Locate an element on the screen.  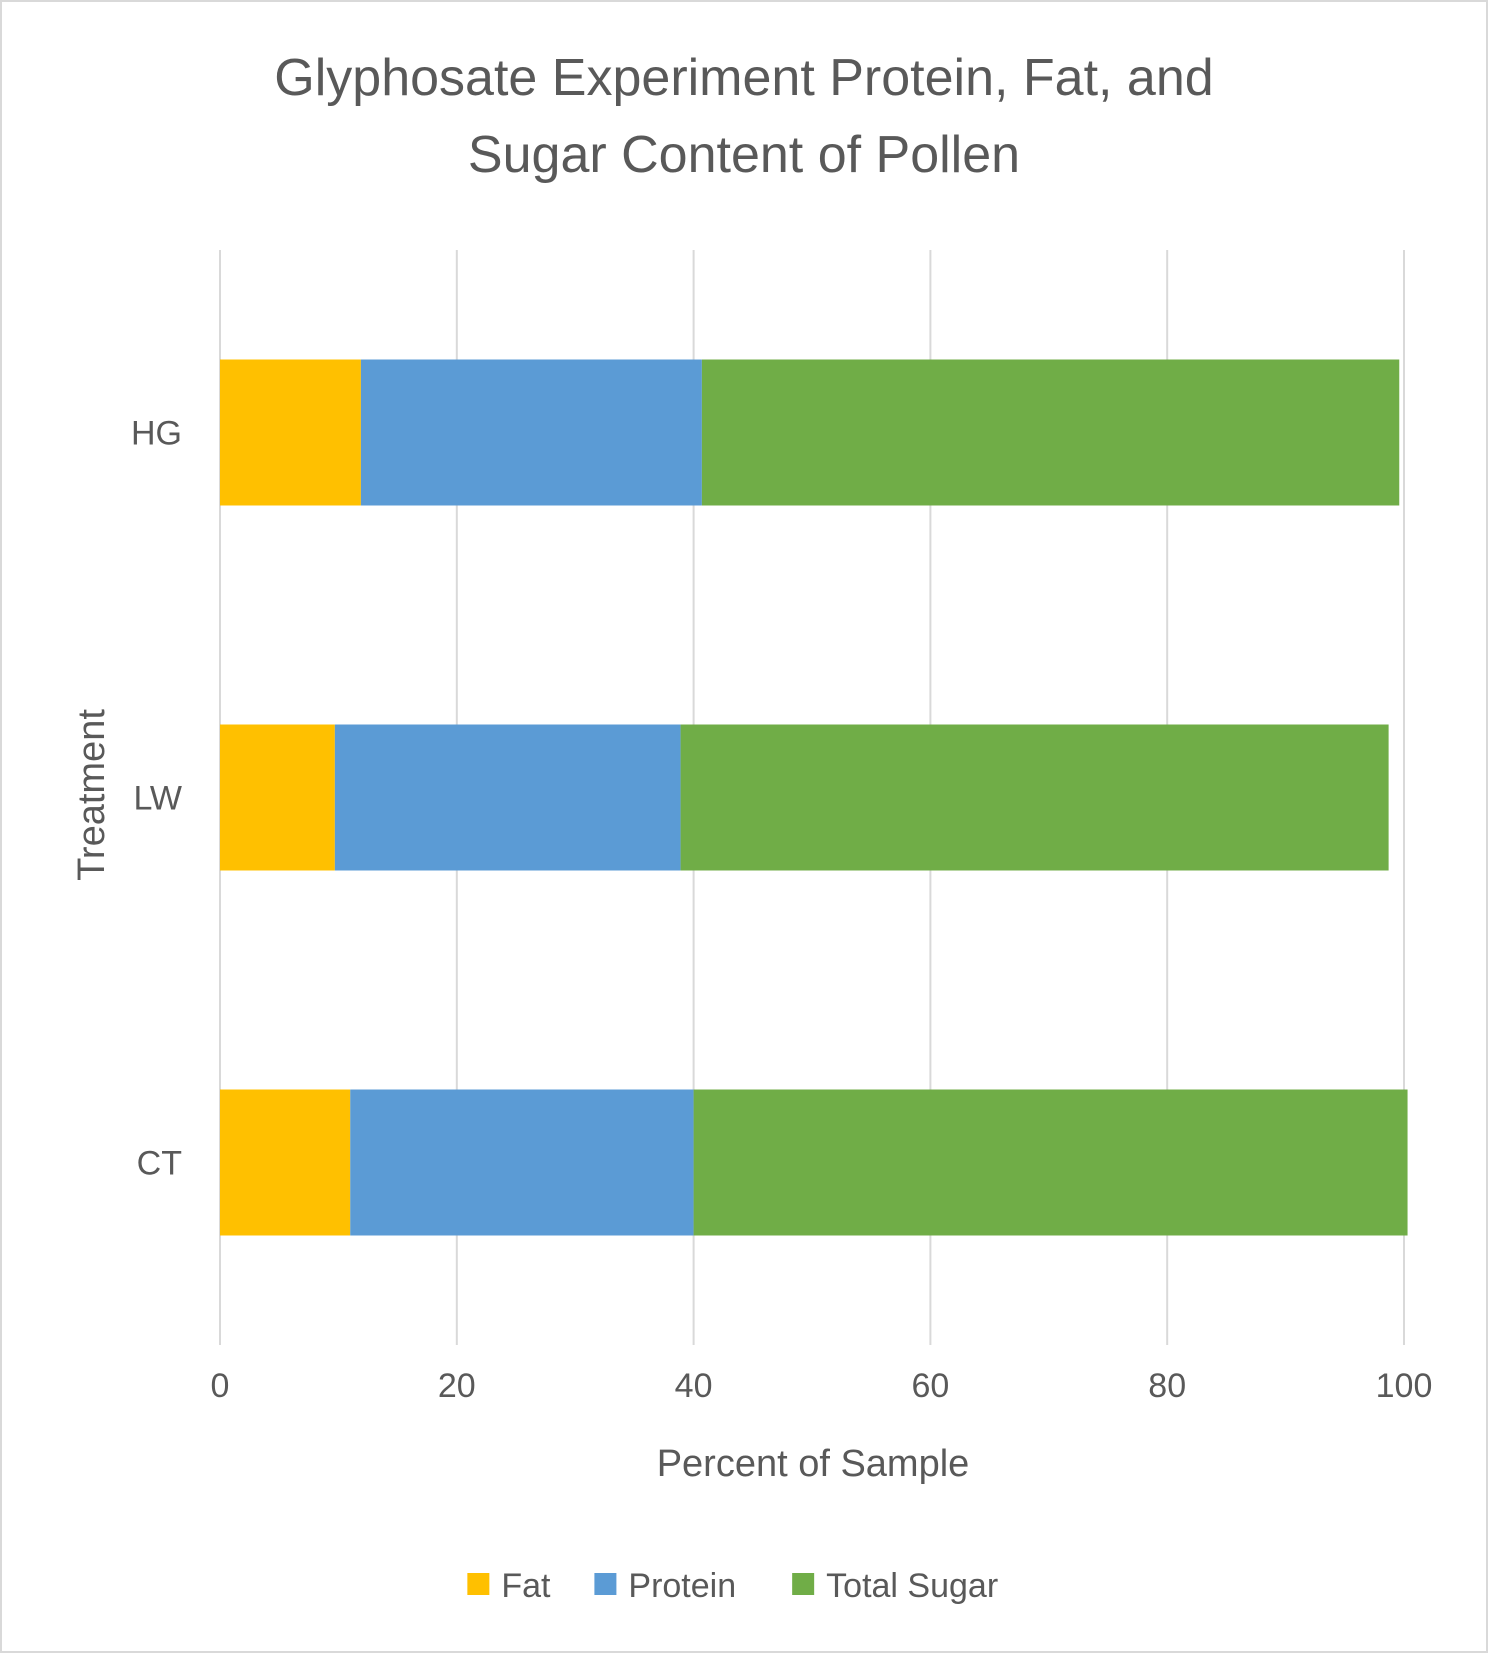
x-tick-labels: 0 20 40 60 80 100 is located at coordinates (822, 1386).